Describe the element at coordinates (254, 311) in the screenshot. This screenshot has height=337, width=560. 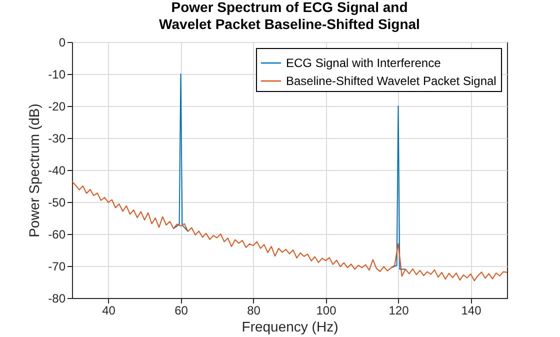
I see `x-tick-label: 80` at that location.